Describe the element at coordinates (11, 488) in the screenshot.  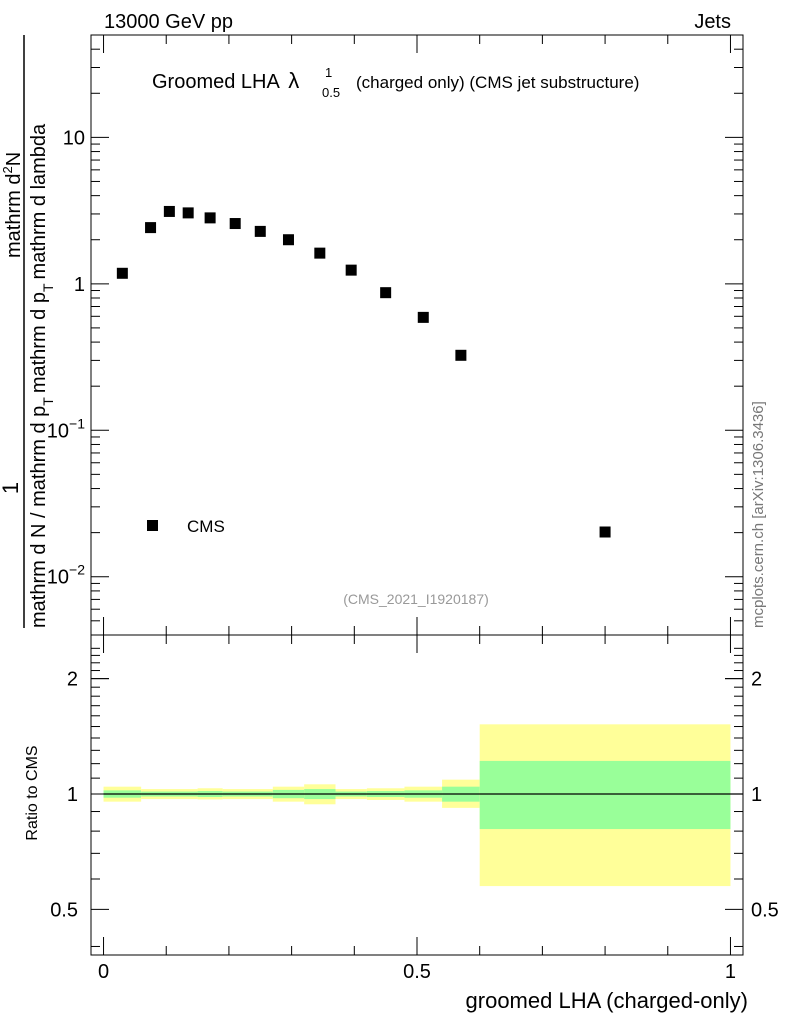
I see `ylabel-one: 1` at that location.